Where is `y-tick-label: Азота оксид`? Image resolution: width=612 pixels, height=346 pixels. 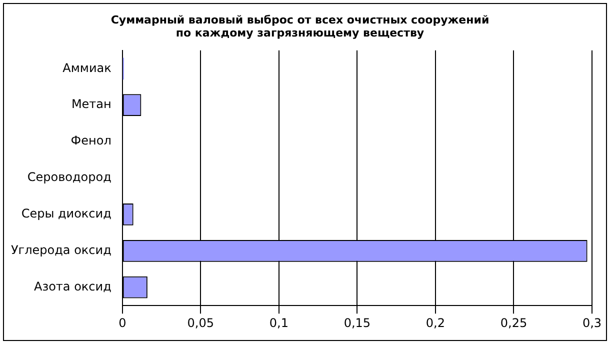 y-tick-label: Азота оксид is located at coordinates (73, 286).